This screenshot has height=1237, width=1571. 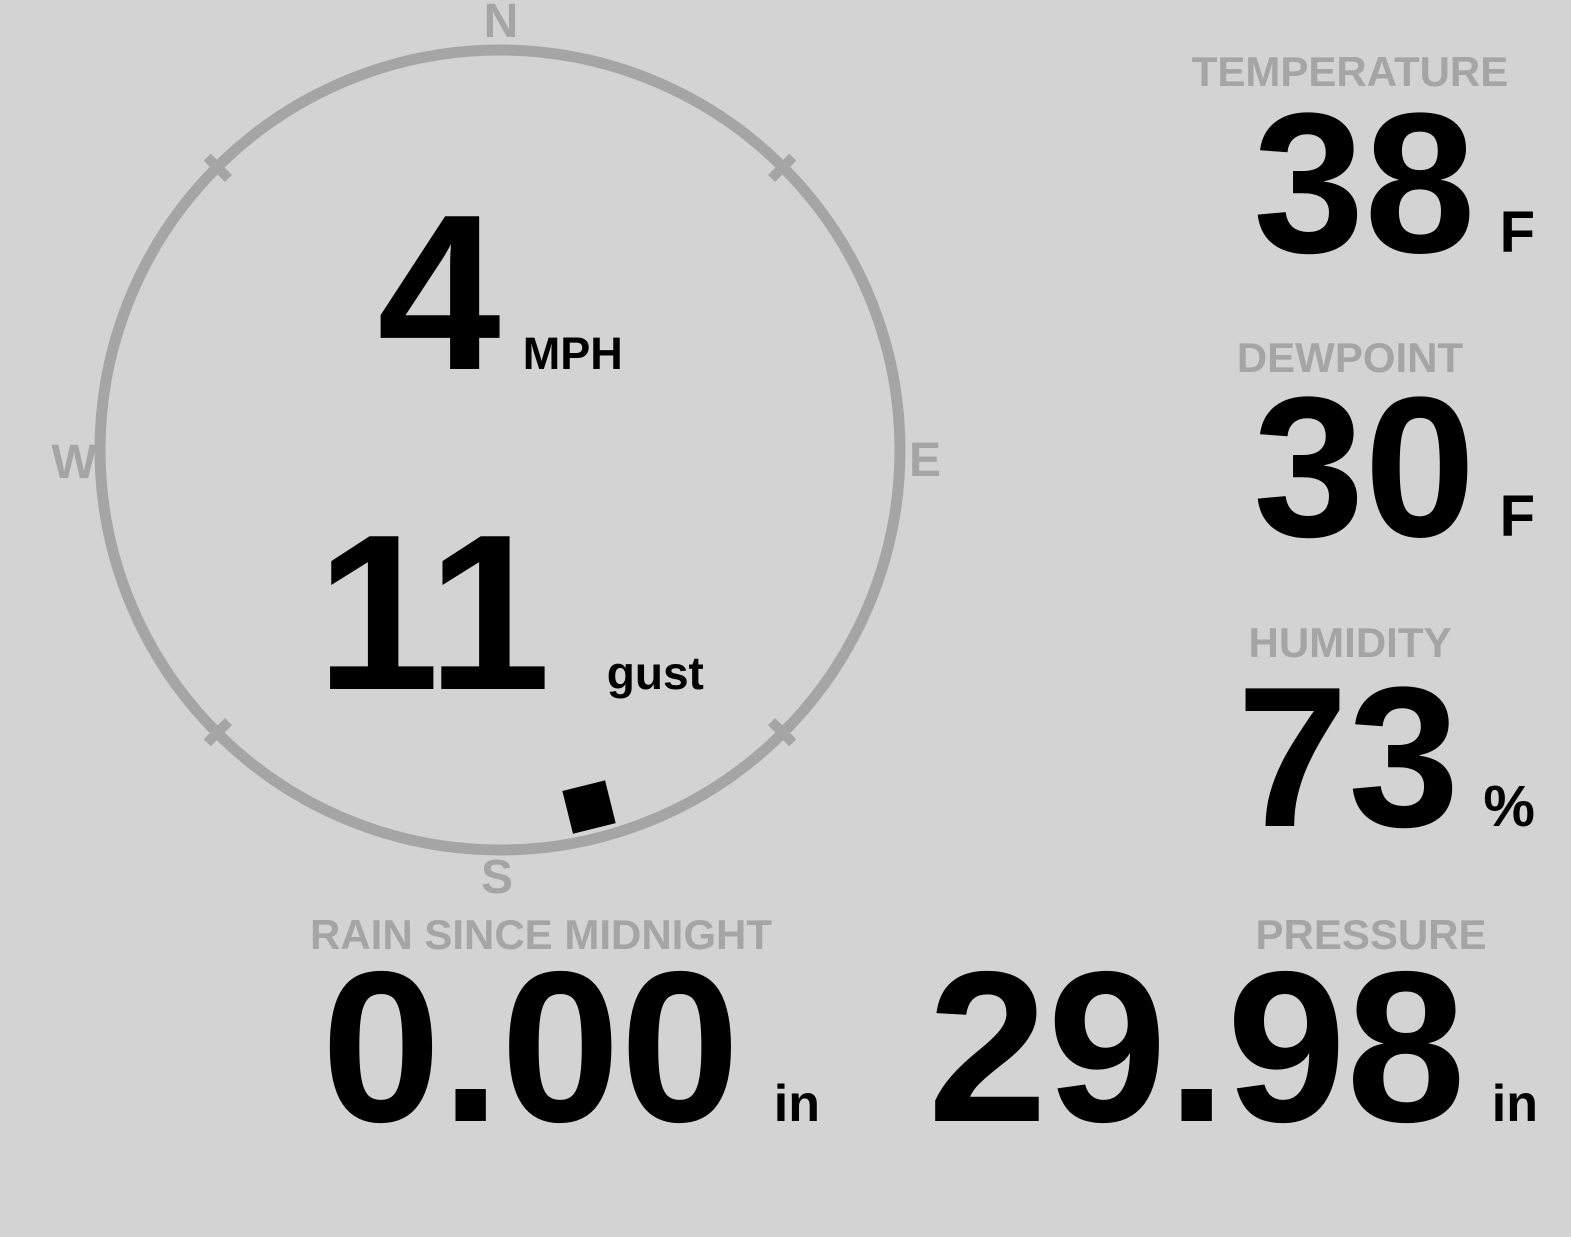 I want to click on dewpoint-value: 30, so click(x=1364, y=467).